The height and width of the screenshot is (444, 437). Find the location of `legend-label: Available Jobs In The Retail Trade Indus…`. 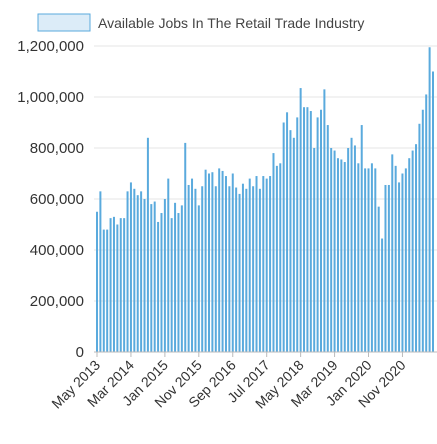

legend-label: Available Jobs In The Retail Trade Indus… is located at coordinates (231, 23).